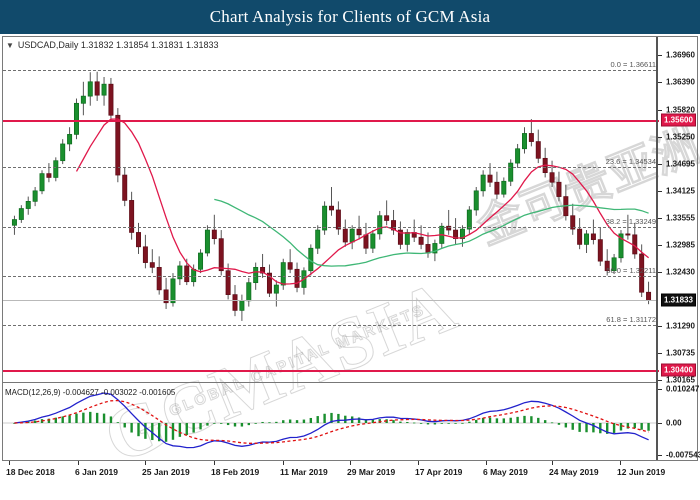 Image resolution: width=700 pixels, height=500 pixels. What do you see at coordinates (641, 472) in the screenshot?
I see `date-axis-label: 12 Jun 2019` at bounding box center [641, 472].